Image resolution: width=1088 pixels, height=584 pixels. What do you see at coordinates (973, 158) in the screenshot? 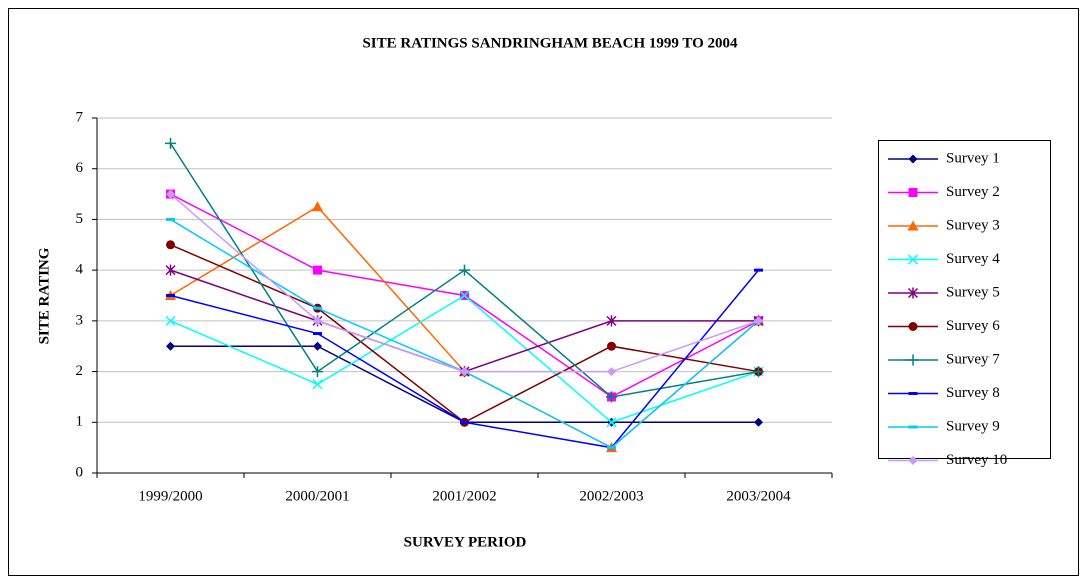
I see `legend-label: Survey 1` at bounding box center [973, 158].